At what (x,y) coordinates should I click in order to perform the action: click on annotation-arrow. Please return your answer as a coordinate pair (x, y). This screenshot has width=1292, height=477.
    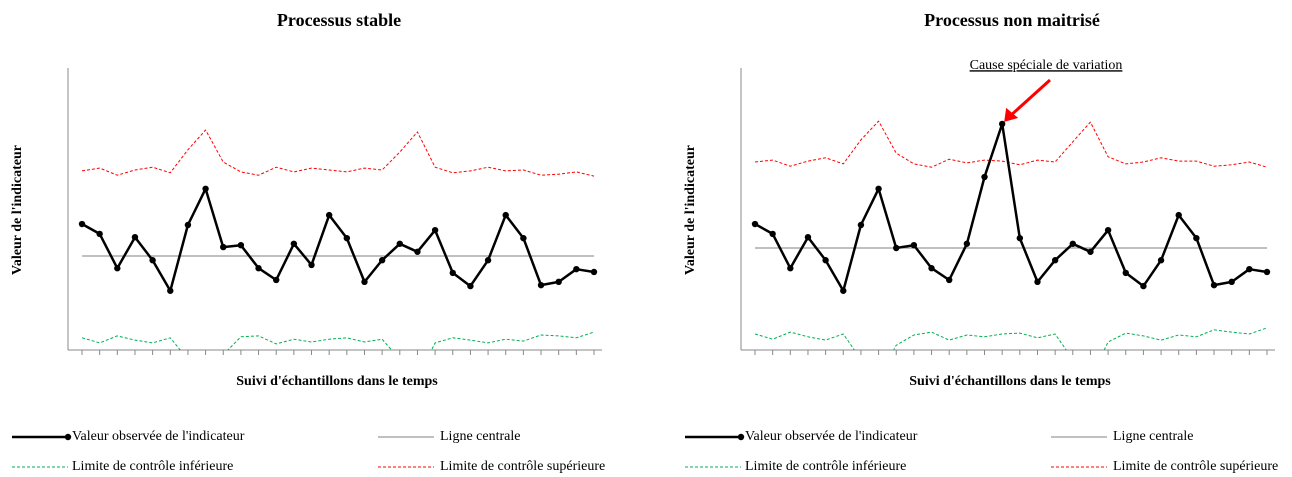
    Looking at the image, I should click on (1030, 98).